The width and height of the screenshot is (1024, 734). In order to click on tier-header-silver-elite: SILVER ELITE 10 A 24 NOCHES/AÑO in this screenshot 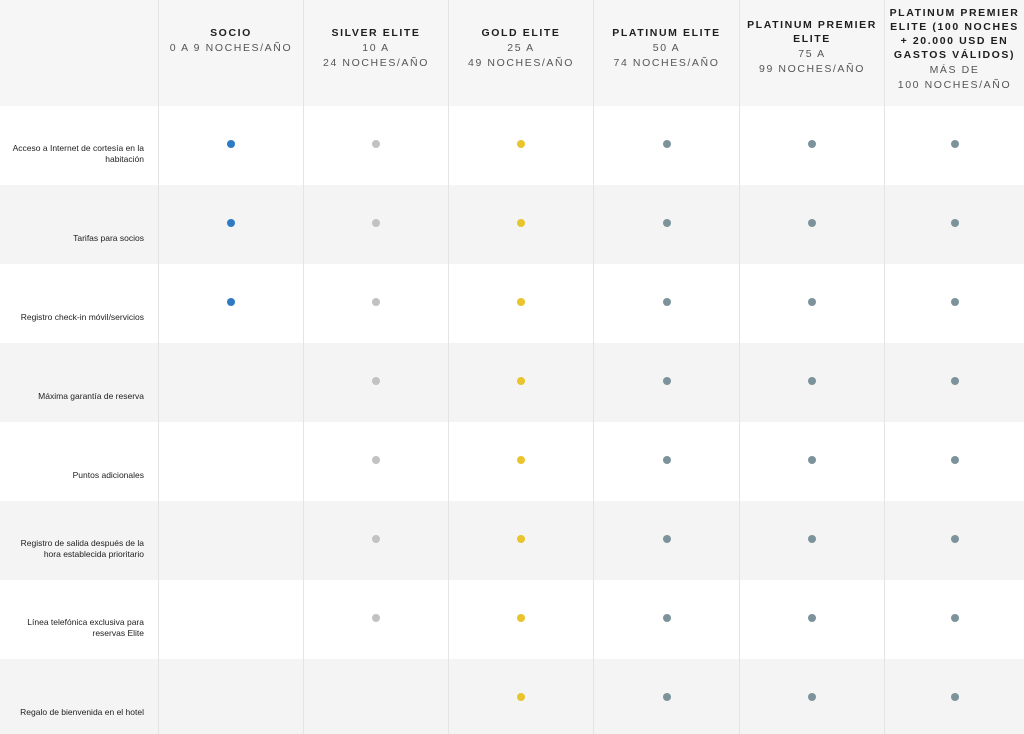, I will do `click(376, 53)`.